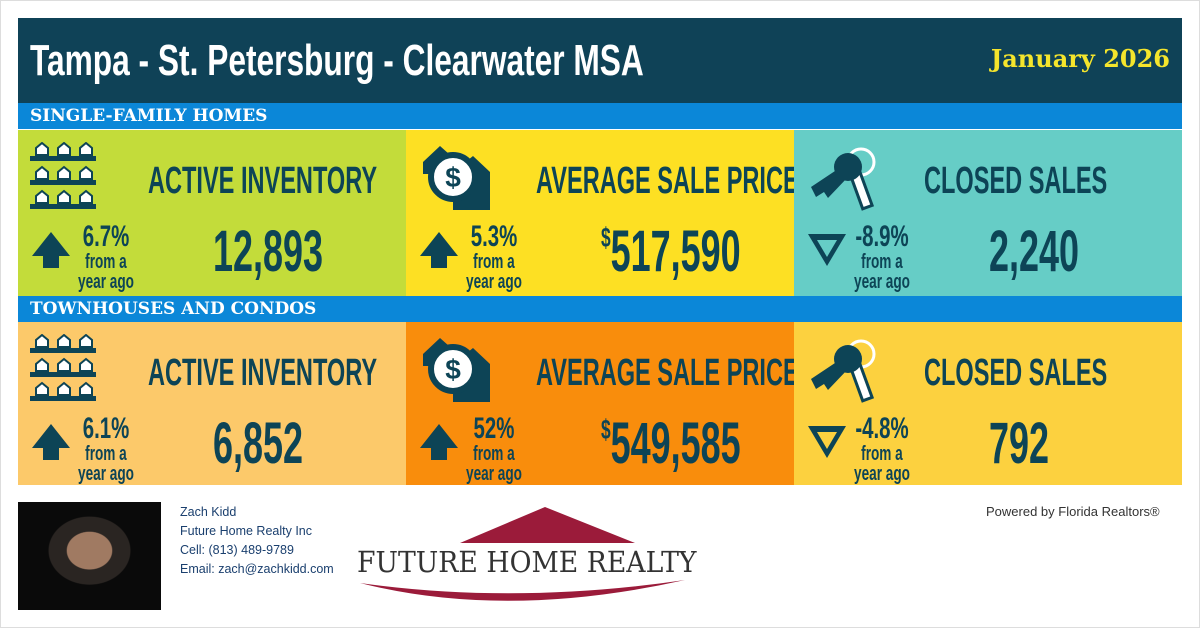  I want to click on agent-photo, so click(89, 556).